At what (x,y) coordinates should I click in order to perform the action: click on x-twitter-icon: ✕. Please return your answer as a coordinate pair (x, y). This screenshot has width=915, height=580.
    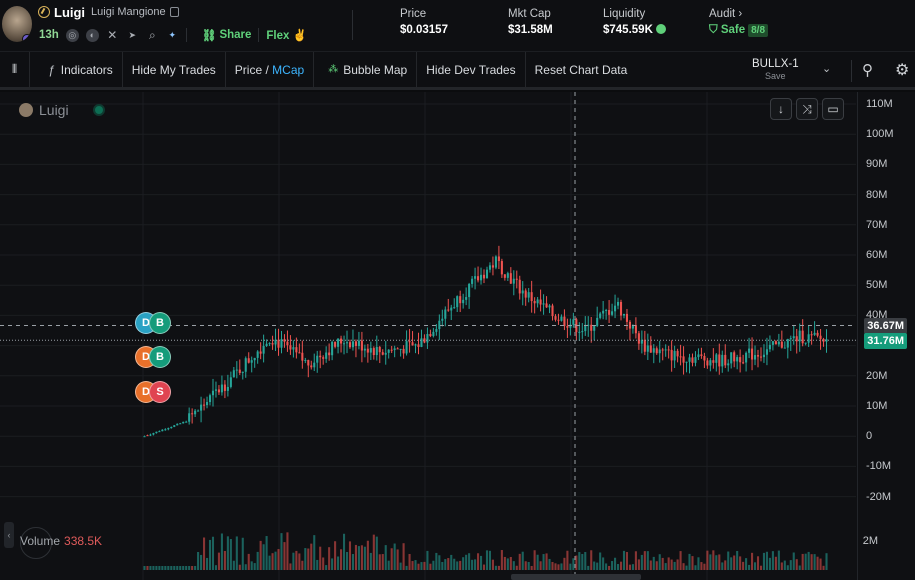
    Looking at the image, I should click on (112, 35).